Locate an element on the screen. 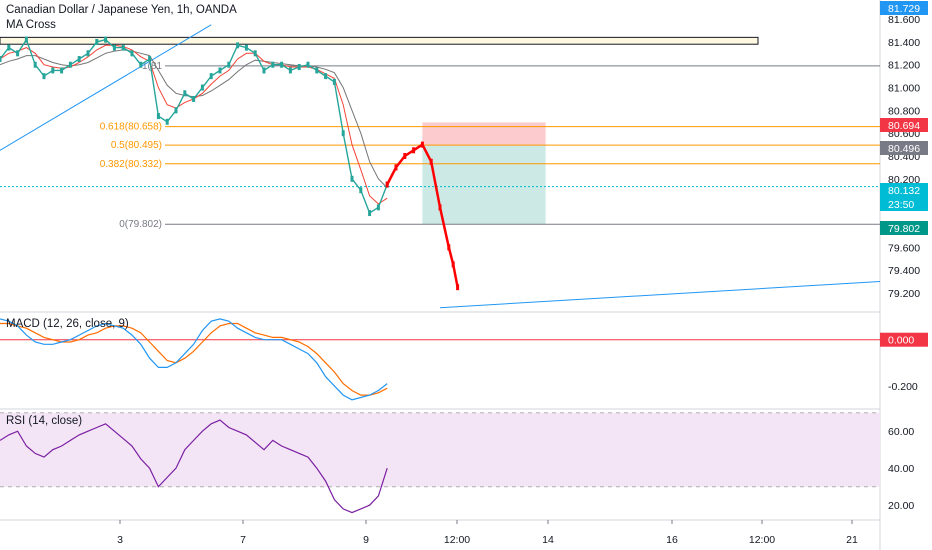 The width and height of the screenshot is (932, 550). rsi-tick-label: 20.00 is located at coordinates (901, 506).